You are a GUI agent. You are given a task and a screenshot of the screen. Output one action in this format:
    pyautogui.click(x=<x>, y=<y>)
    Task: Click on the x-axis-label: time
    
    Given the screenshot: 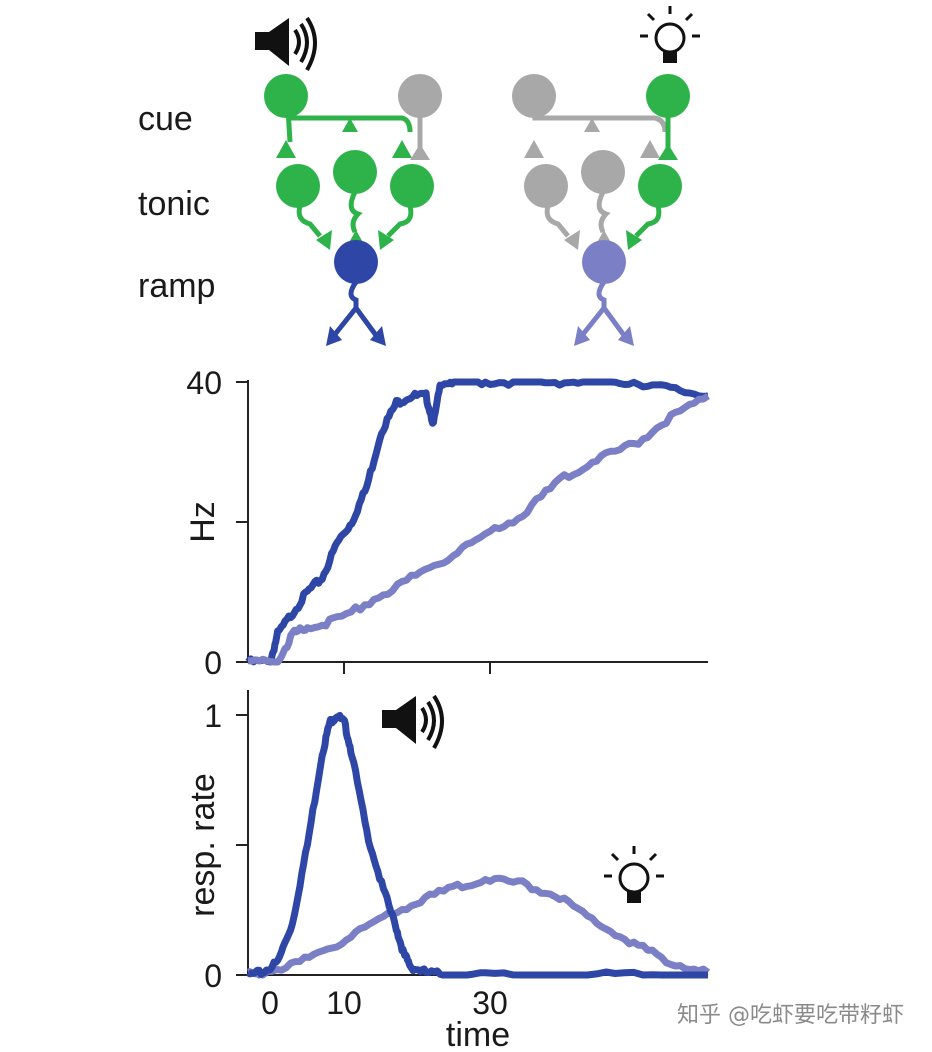 What is the action you would take?
    pyautogui.click(x=478, y=1034)
    